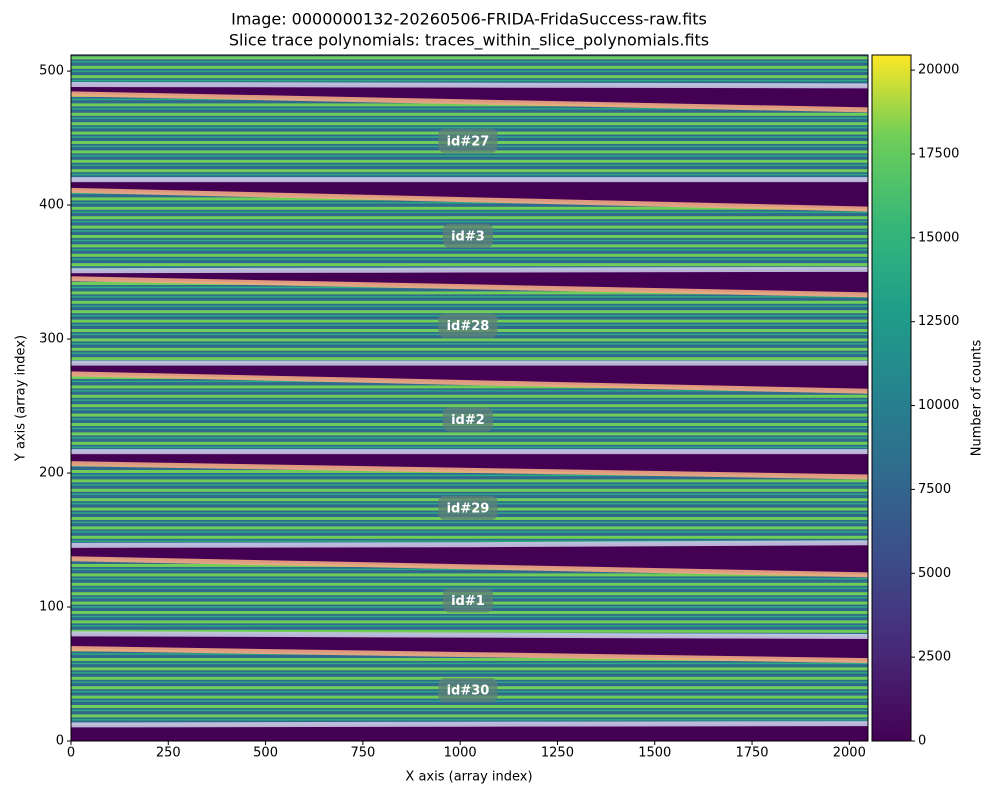  Describe the element at coordinates (922, 741) in the screenshot. I see `colorbar-tick-label: 0` at that location.